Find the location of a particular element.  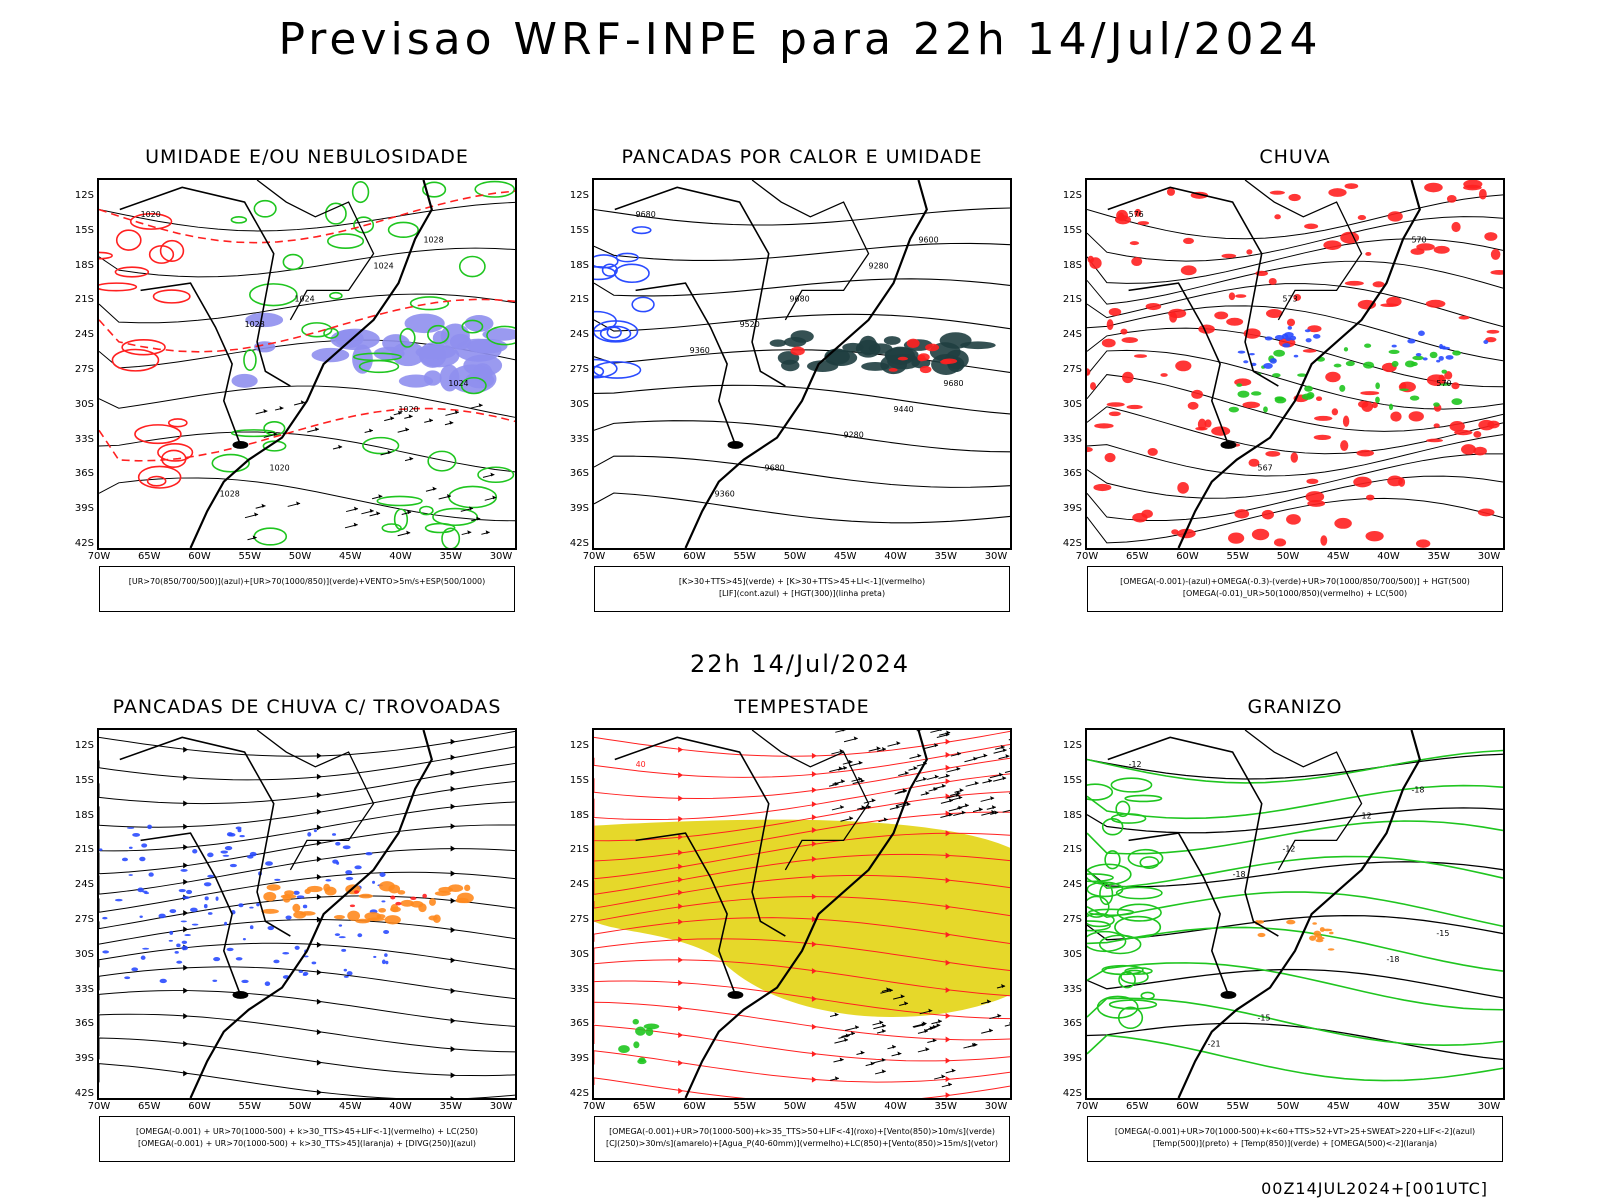

lat-tick-label: 15S is located at coordinates (1072, 780).